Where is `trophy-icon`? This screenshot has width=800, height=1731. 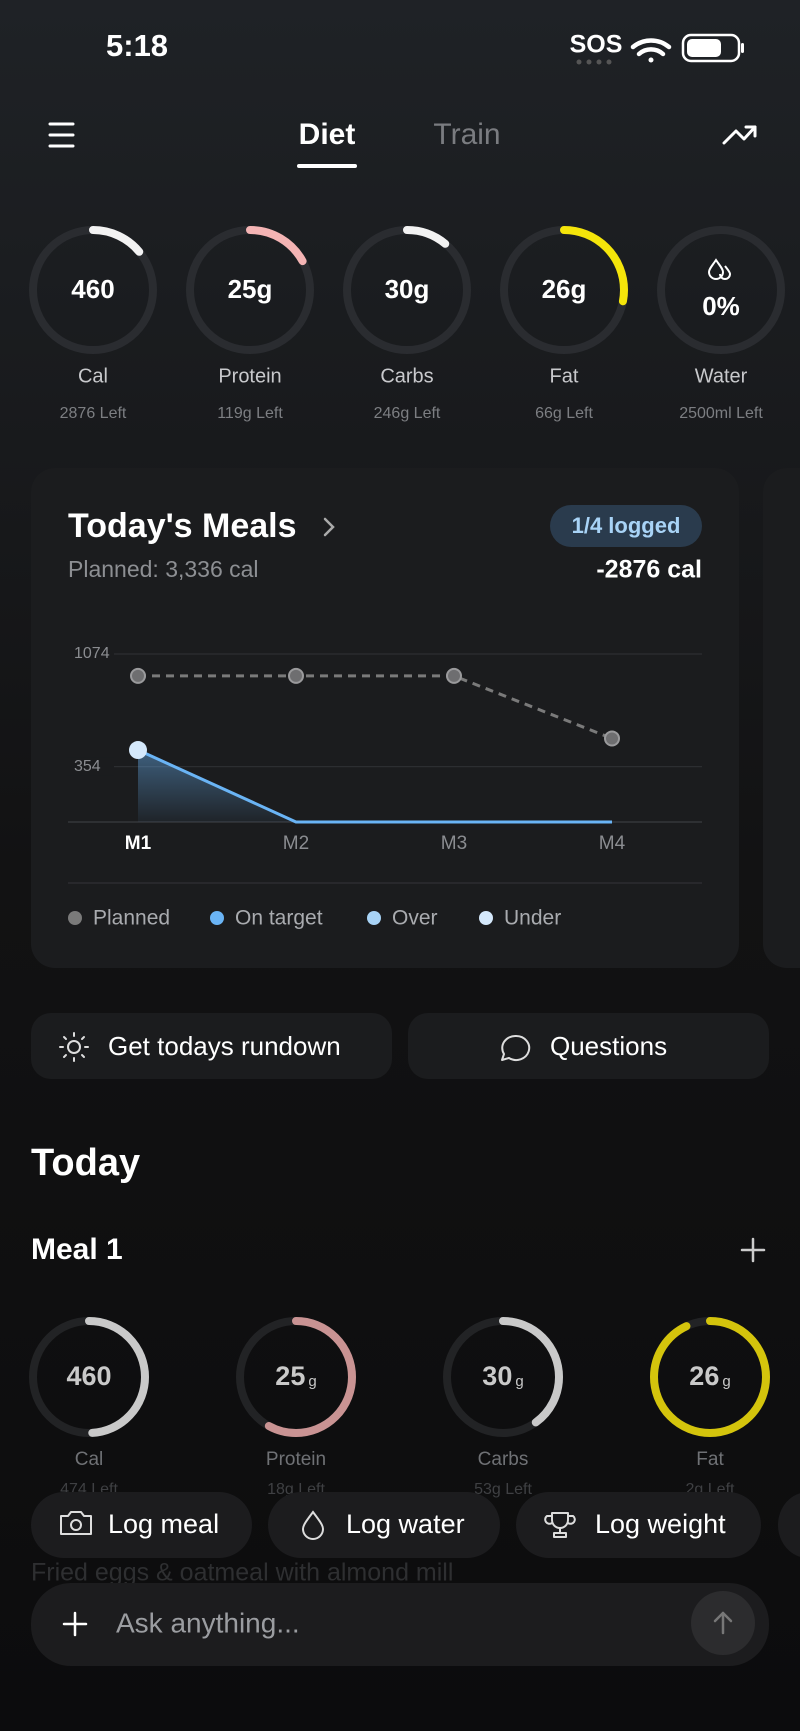 trophy-icon is located at coordinates (560, 1525).